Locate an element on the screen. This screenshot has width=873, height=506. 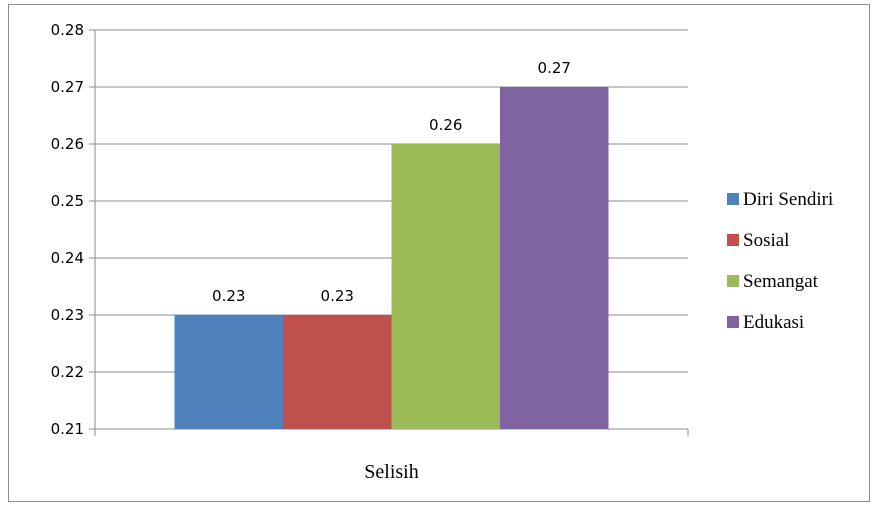
y-tick-label: 0.26 is located at coordinates (67, 144).